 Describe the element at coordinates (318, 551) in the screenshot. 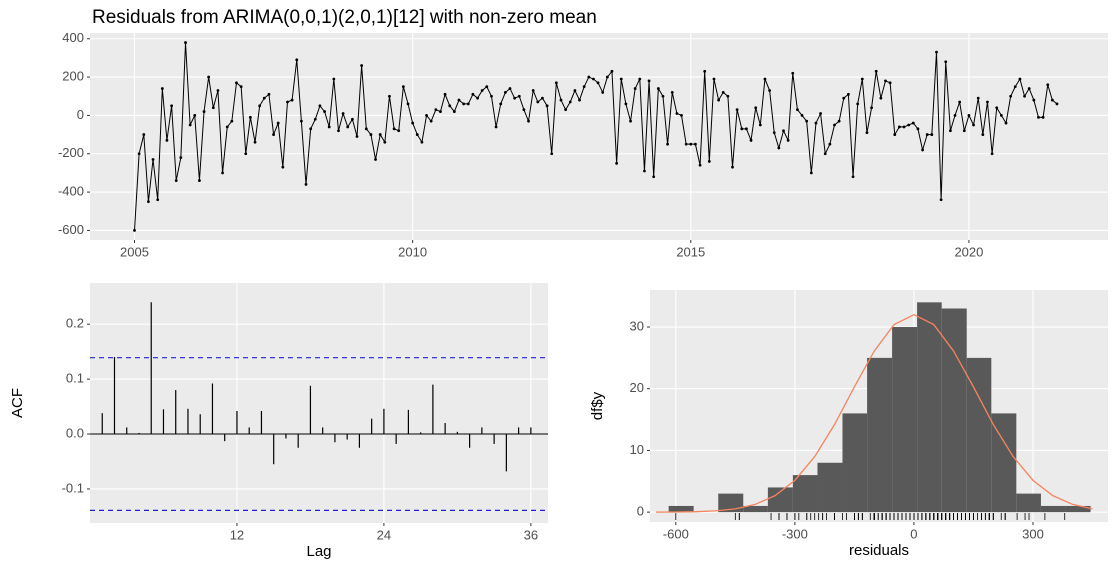

I see `x-axis-title: Lag` at that location.